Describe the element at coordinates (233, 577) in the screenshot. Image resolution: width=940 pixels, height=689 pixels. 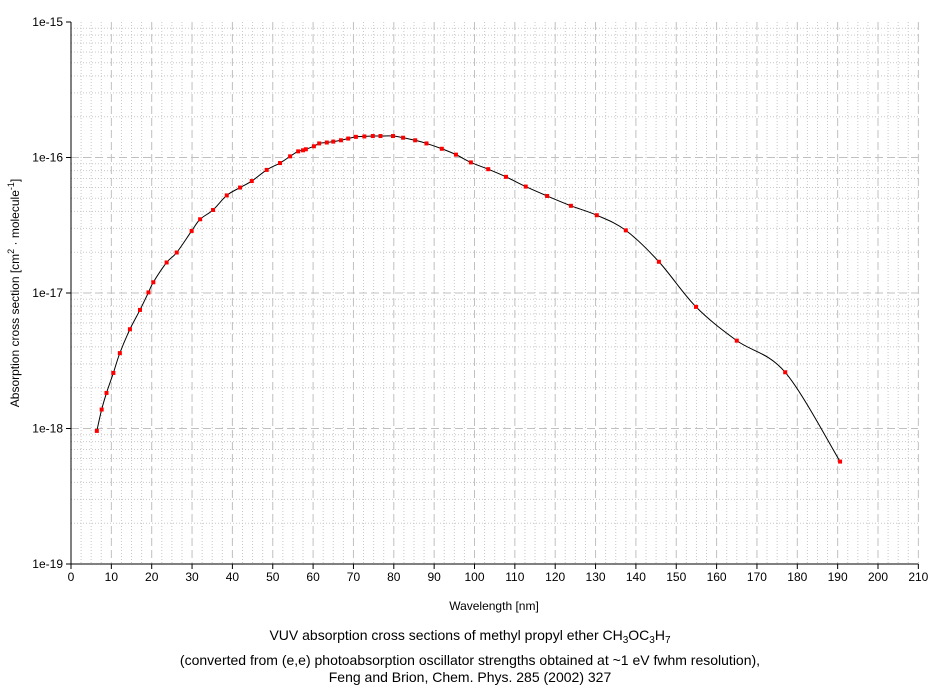
I see `x-tick-label: 40` at that location.